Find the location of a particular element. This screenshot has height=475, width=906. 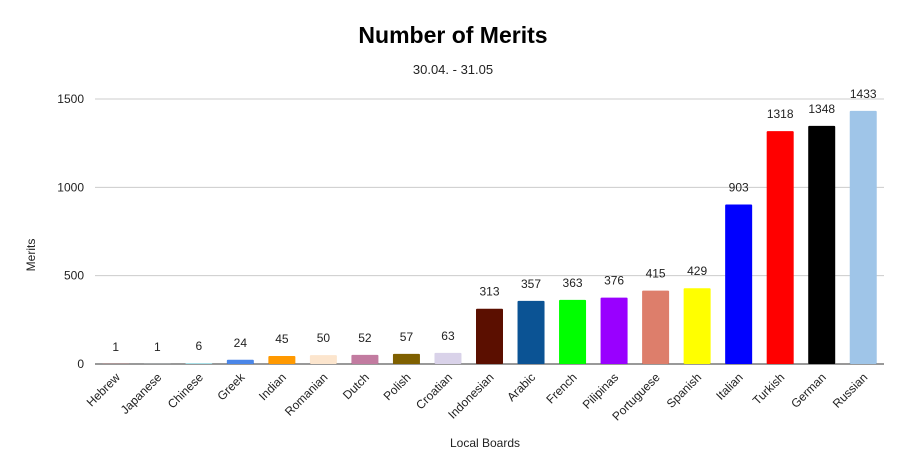

data-label: 1318 is located at coordinates (780, 114).